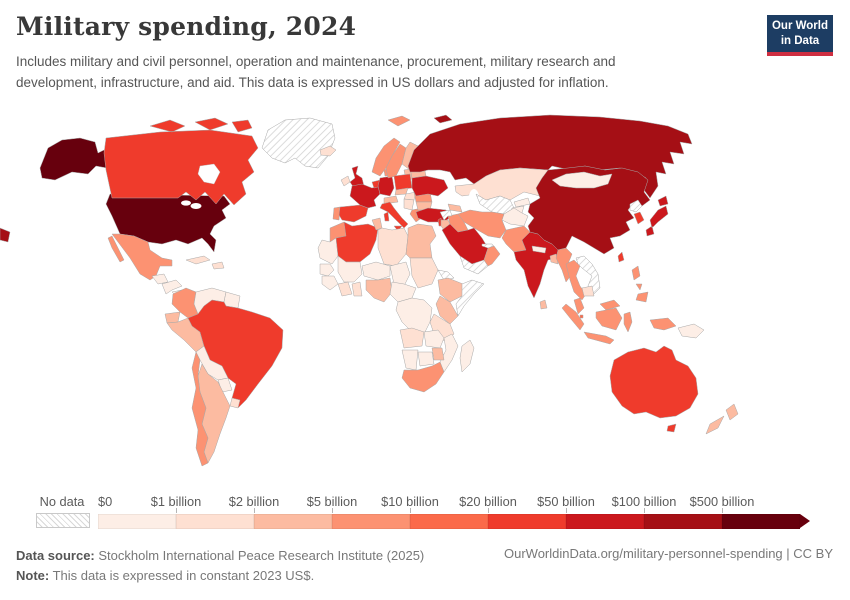  Describe the element at coordinates (336, 213) in the screenshot. I see `country-portugal` at that location.